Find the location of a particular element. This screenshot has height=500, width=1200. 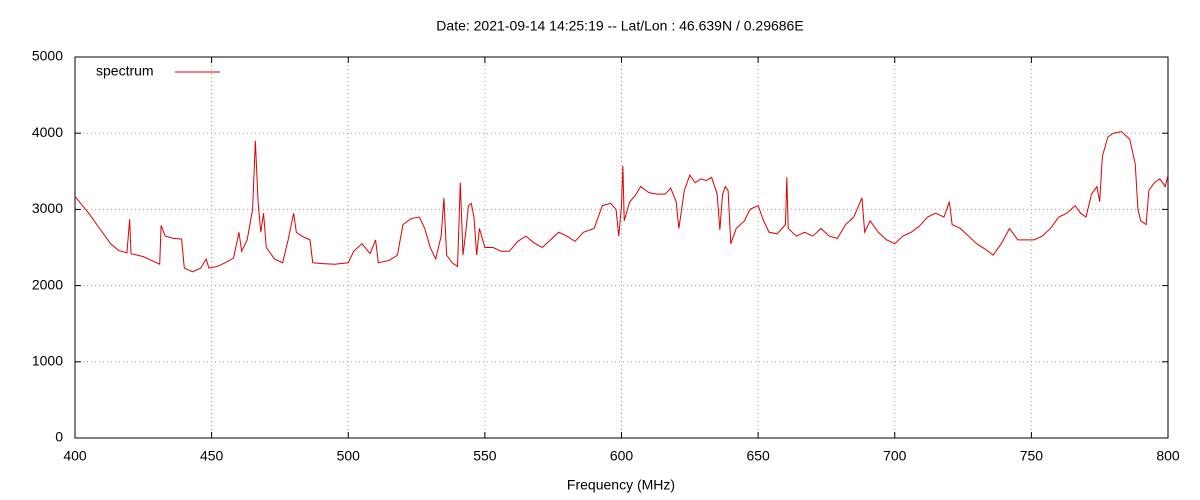

x-tick-label: 450 is located at coordinates (212, 456).